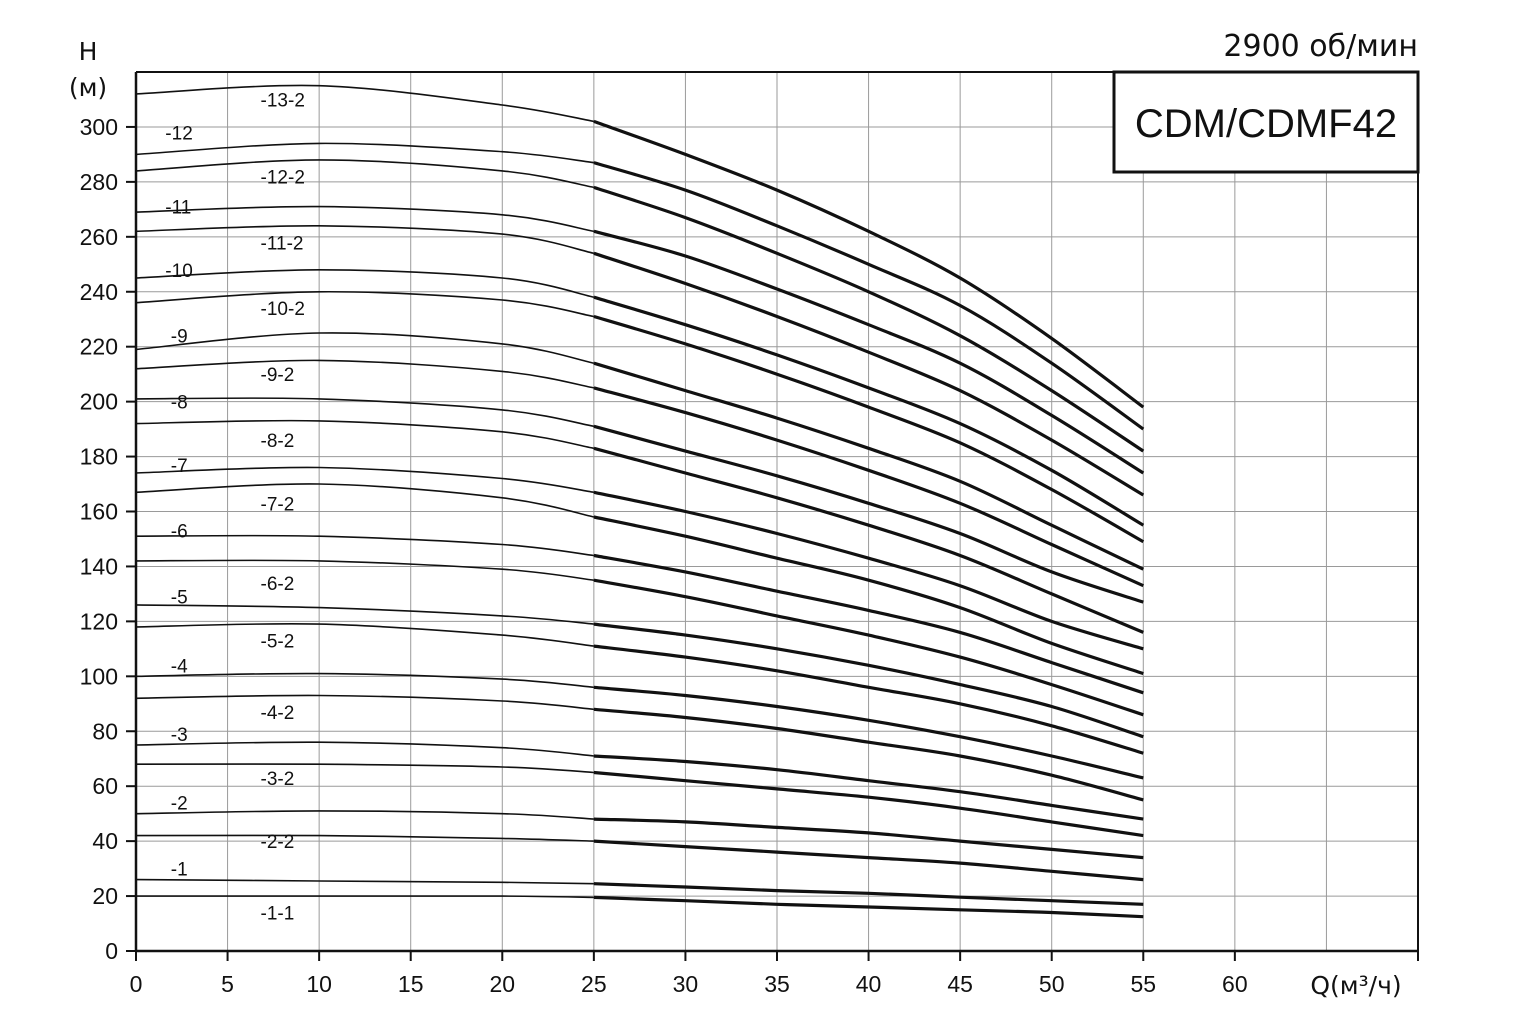  What do you see at coordinates (777, 984) in the screenshot?
I see `x-tick-label: 35` at bounding box center [777, 984].